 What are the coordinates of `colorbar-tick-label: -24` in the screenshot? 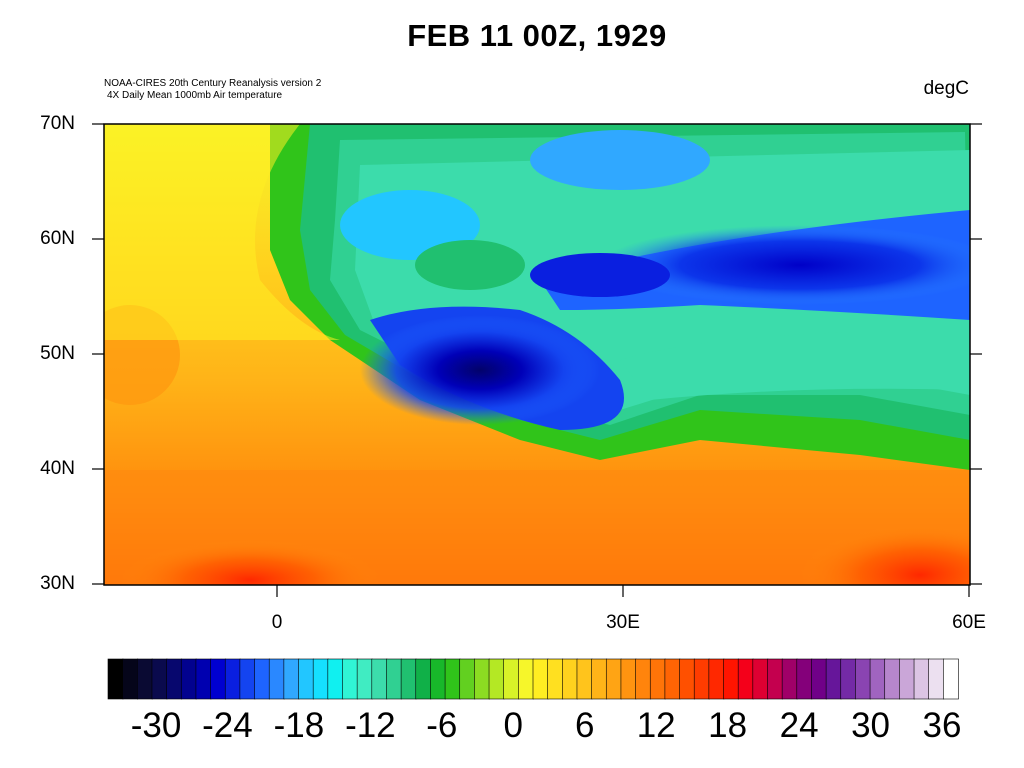 It's located at (227, 725).